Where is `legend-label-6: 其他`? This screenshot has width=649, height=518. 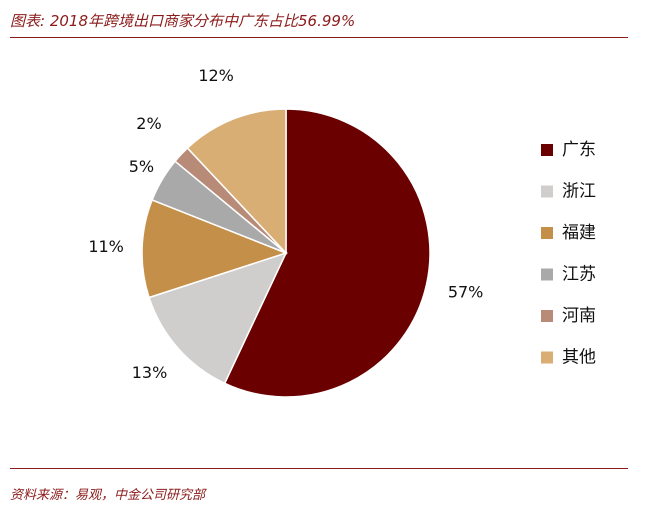
legend-label-6: 其他 is located at coordinates (579, 358).